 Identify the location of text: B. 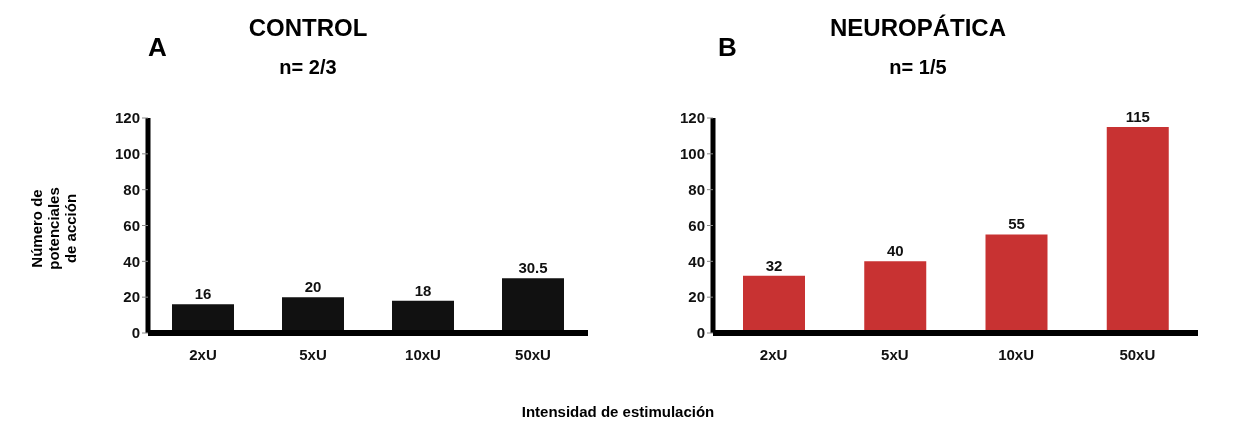
(727, 47).